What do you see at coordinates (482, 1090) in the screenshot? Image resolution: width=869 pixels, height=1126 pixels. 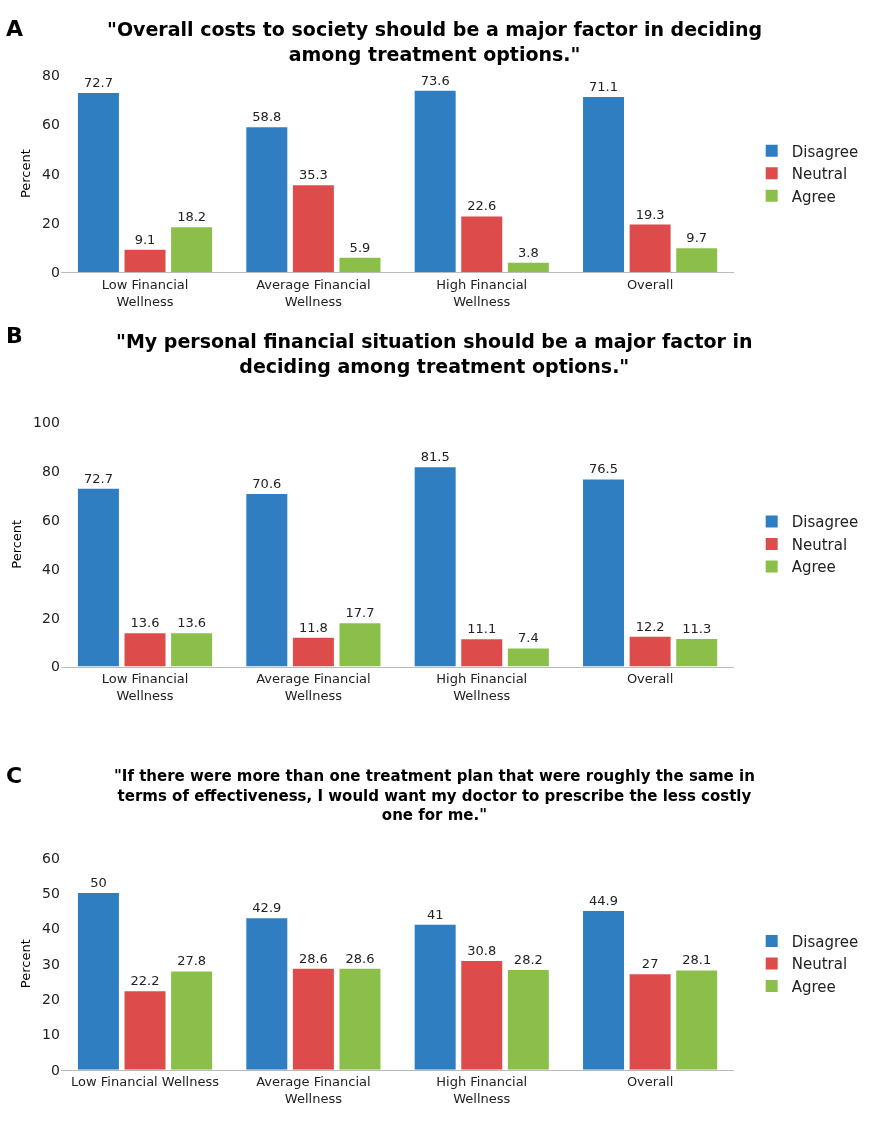 I see `x-tick-label: High Financial Wellness` at bounding box center [482, 1090].